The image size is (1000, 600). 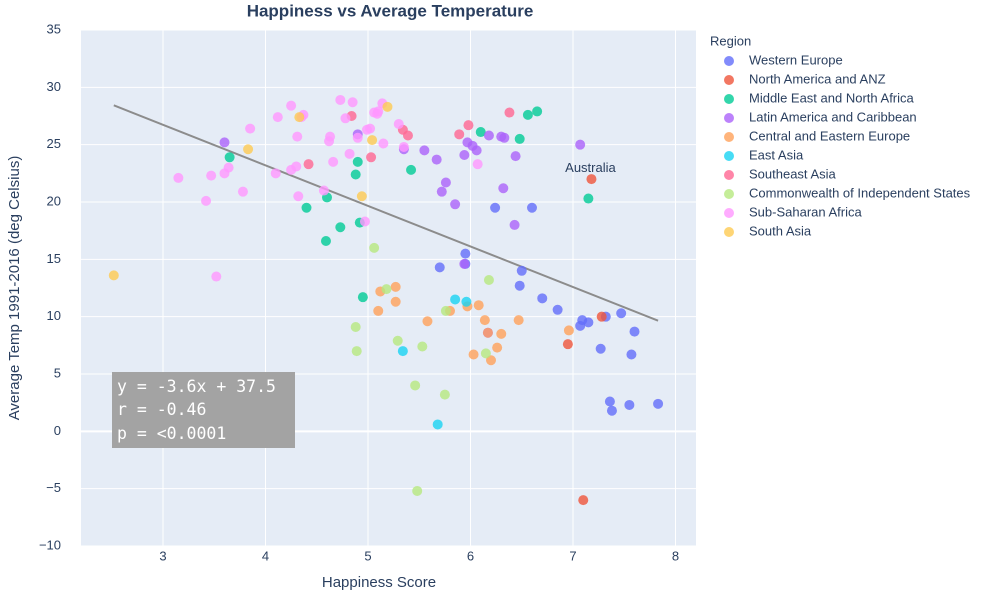 What do you see at coordinates (50, 544) in the screenshot?
I see `y-tick-label: −10` at bounding box center [50, 544].